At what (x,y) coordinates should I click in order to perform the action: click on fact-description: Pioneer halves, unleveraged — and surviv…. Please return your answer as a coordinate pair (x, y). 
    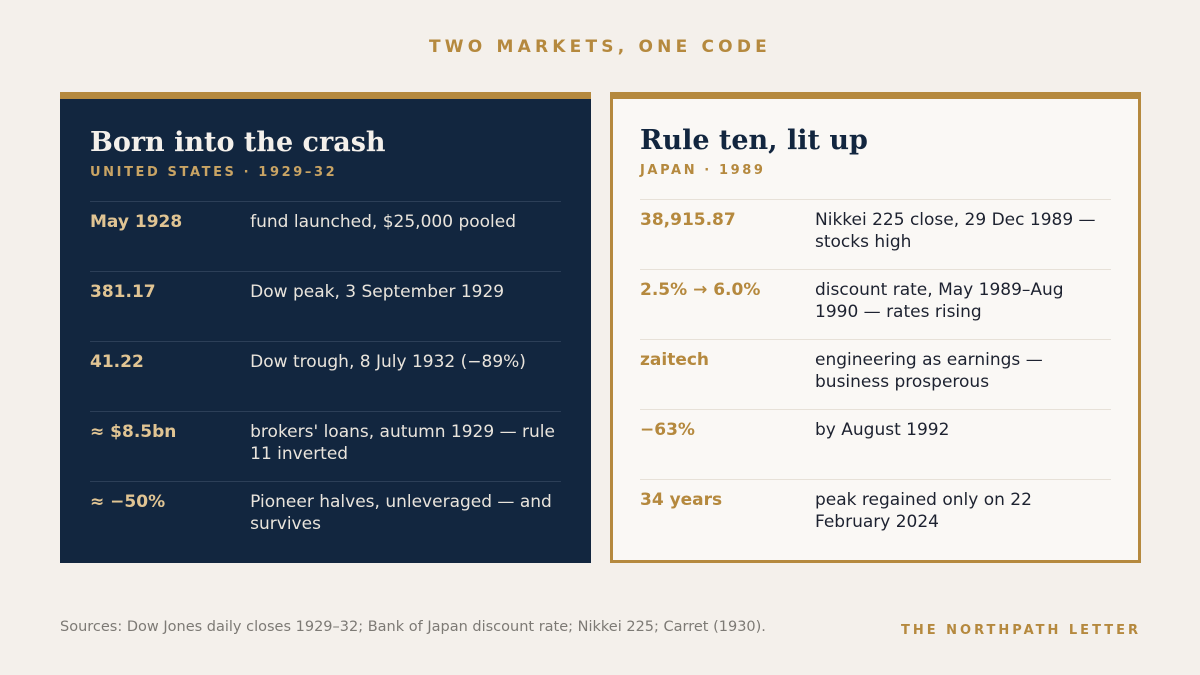
    Looking at the image, I should click on (401, 513).